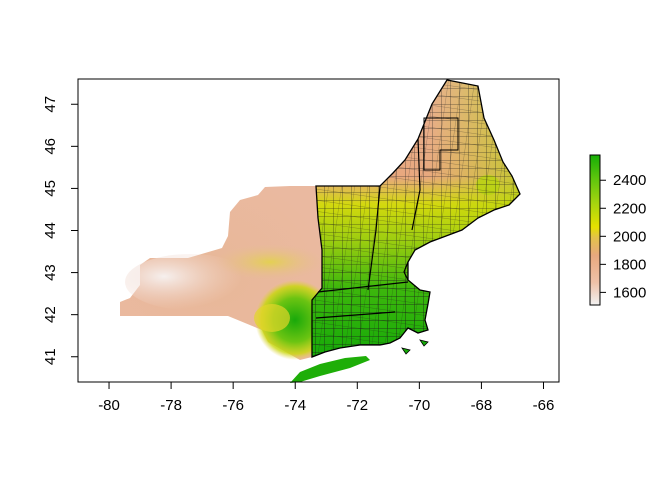  I want to click on y-tick-label: 47, so click(50, 104).